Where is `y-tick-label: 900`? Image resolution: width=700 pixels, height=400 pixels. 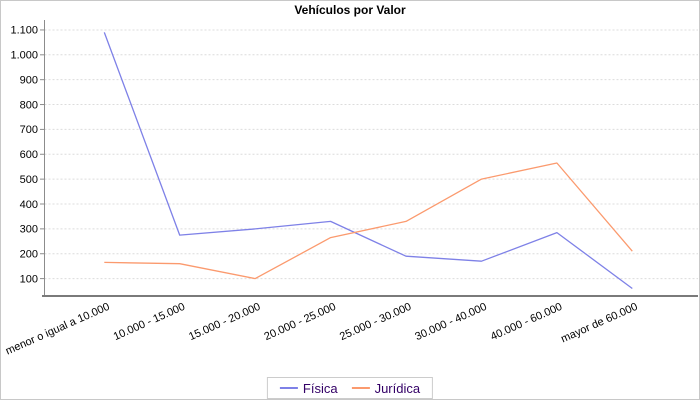 y-tick-label: 900 is located at coordinates (29, 80).